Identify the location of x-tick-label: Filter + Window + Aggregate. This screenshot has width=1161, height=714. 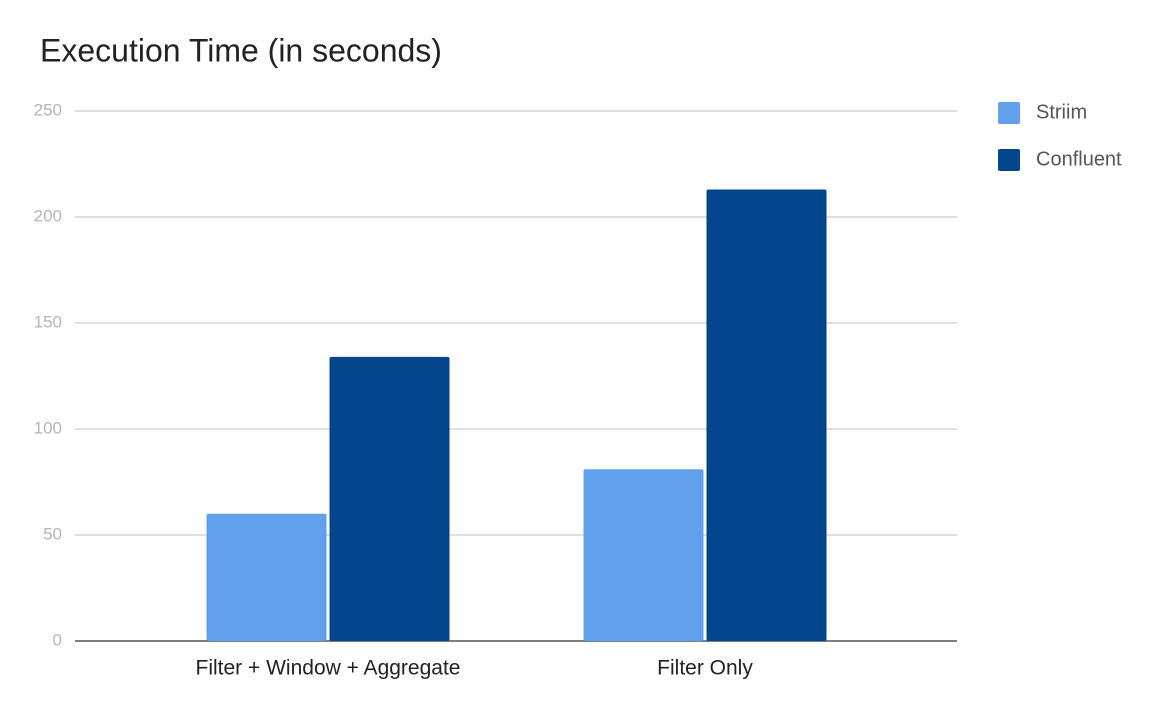
(328, 668).